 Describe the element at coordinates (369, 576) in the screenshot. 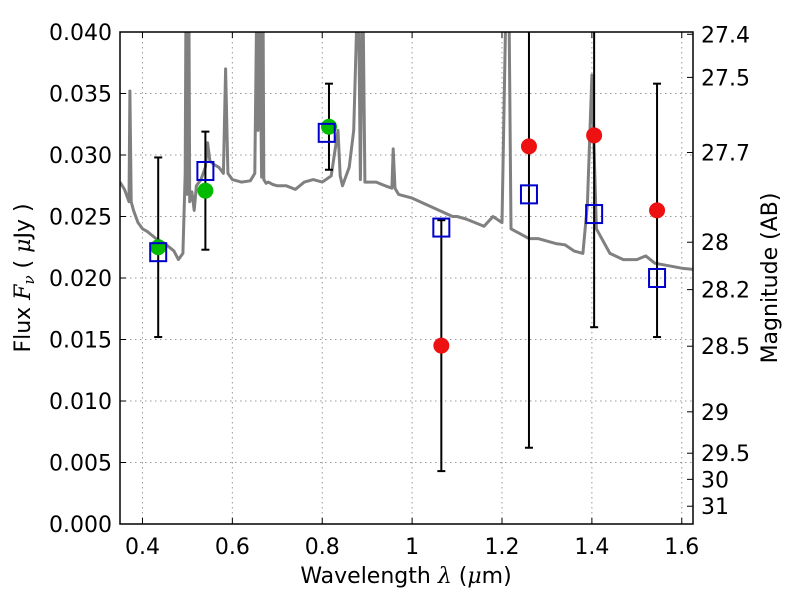

I see `x-axis-label-text: Wavelength` at that location.